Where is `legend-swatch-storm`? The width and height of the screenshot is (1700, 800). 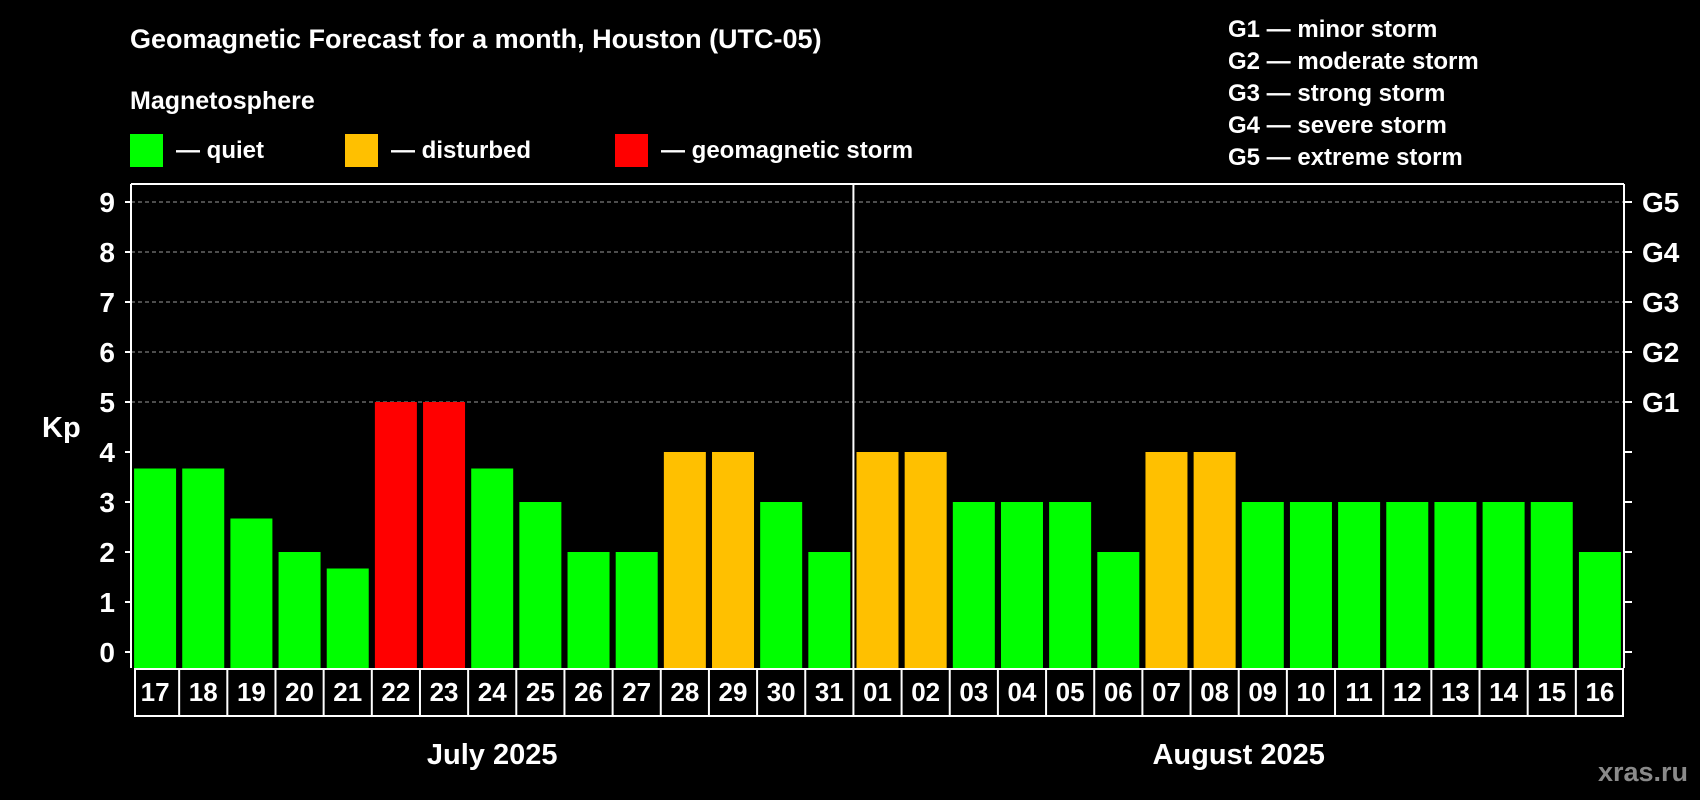 legend-swatch-storm is located at coordinates (631, 150).